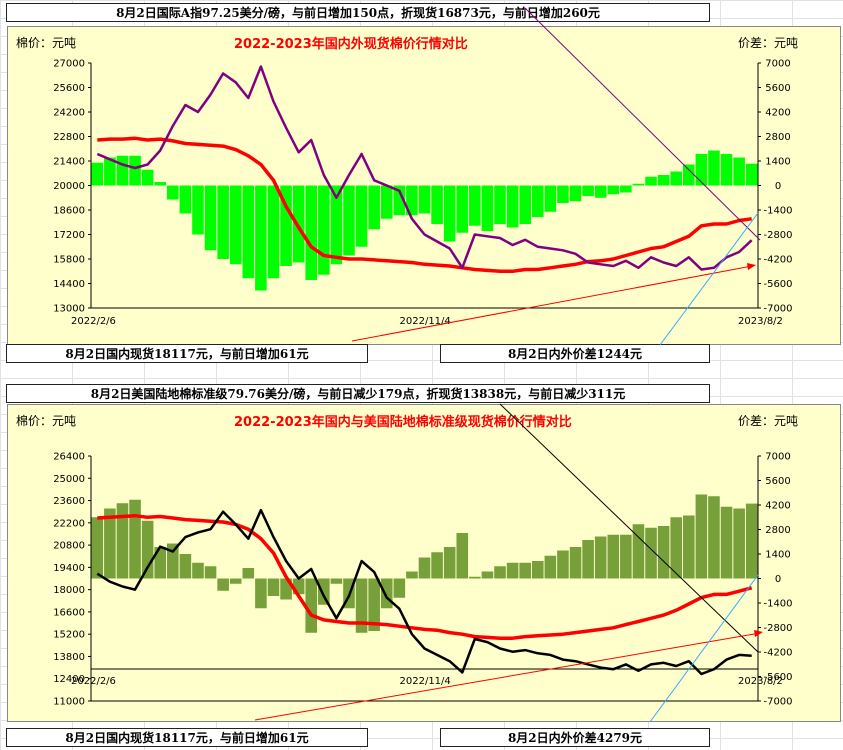  Describe the element at coordinates (425, 681) in the screenshot. I see `chart2-x-tick-label: 2022/11/4` at that location.